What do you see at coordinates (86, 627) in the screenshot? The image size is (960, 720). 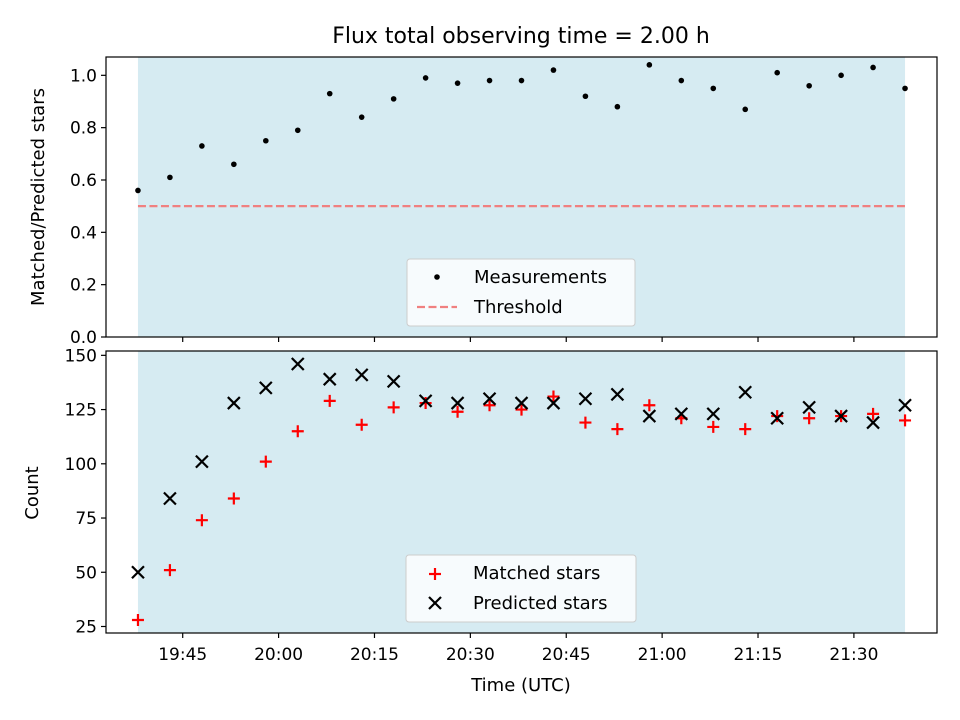 I see `y-tick-label: 25` at bounding box center [86, 627].